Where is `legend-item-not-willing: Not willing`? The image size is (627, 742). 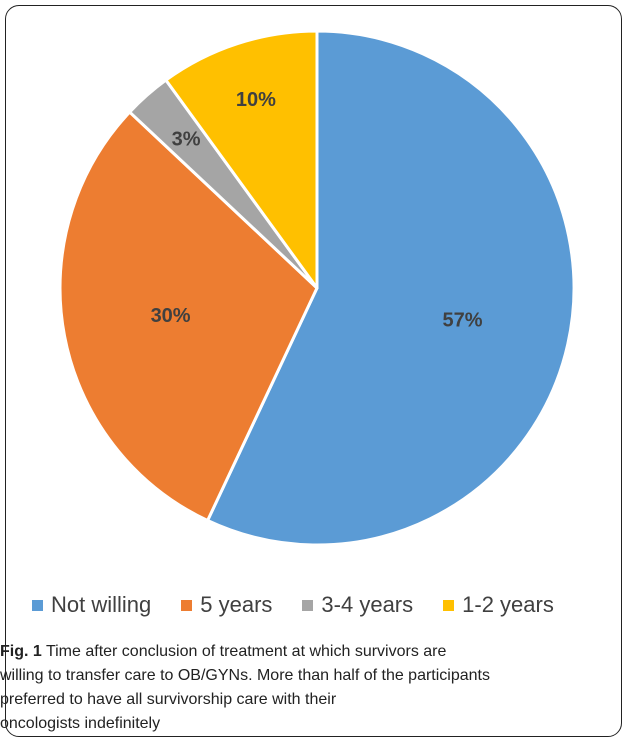 legend-item-not-willing: Not willing is located at coordinates (91, 605).